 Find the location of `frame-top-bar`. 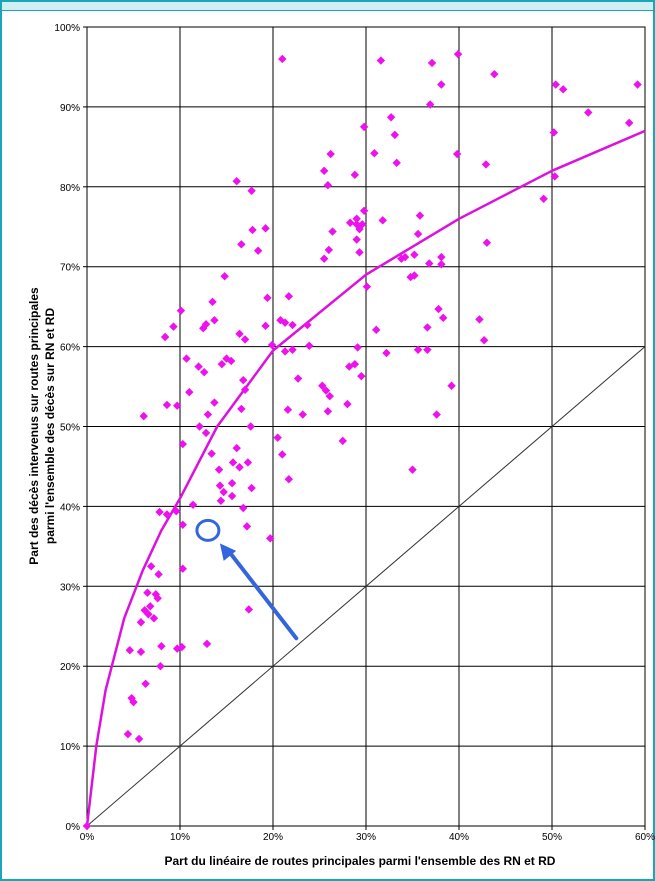

frame-top-bar is located at coordinates (327, 6).